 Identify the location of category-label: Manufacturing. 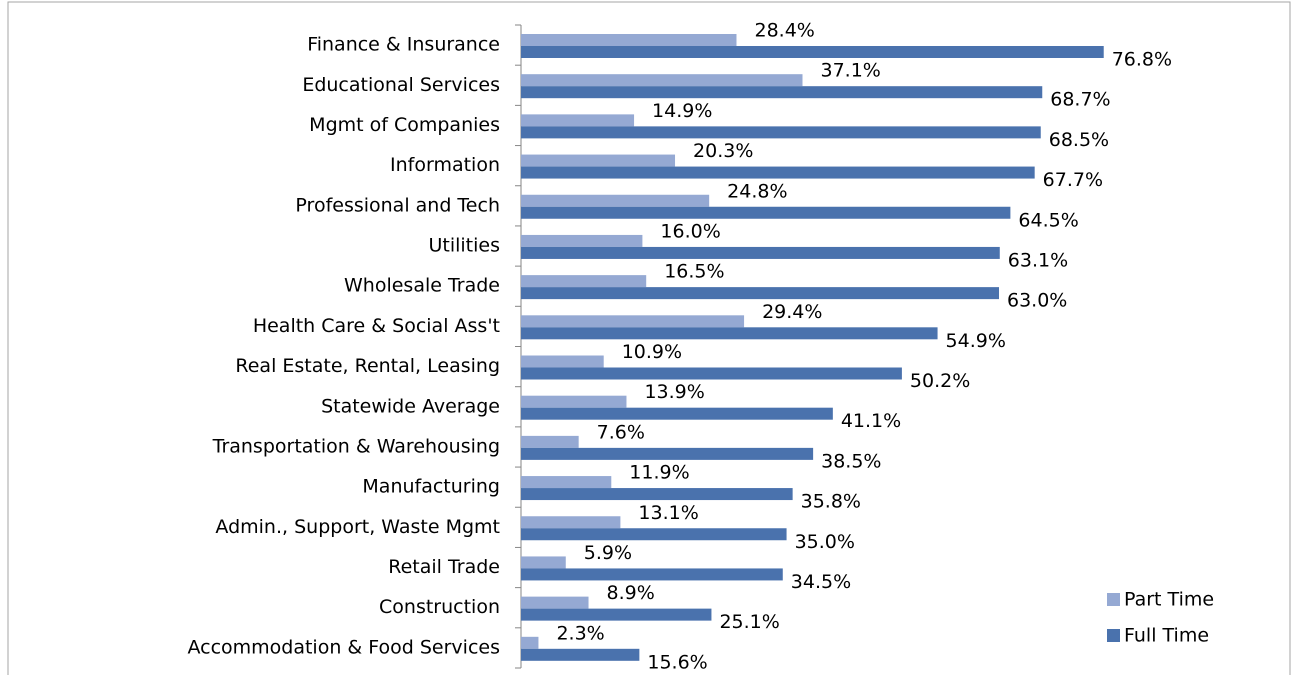
(431, 487).